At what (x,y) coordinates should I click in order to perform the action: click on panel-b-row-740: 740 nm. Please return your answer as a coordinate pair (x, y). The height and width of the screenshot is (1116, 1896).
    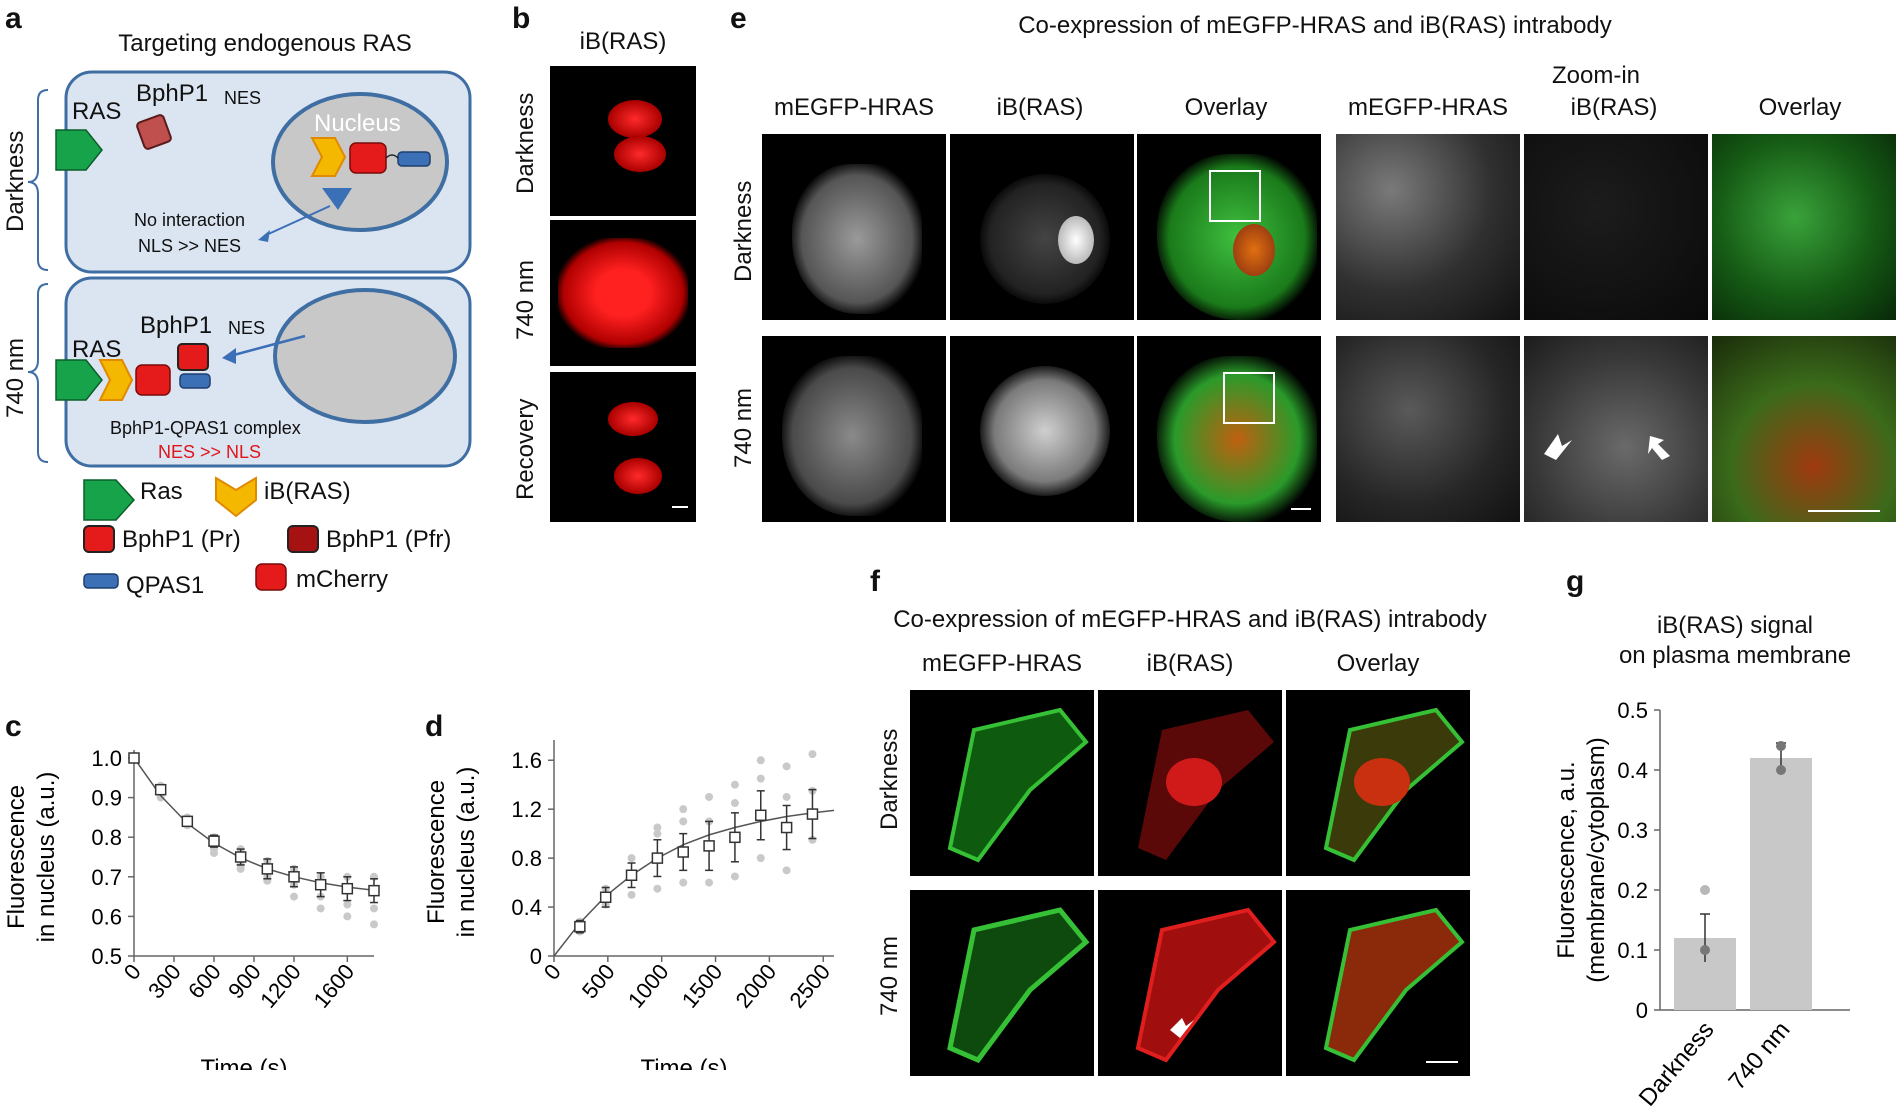
    Looking at the image, I should click on (525, 299).